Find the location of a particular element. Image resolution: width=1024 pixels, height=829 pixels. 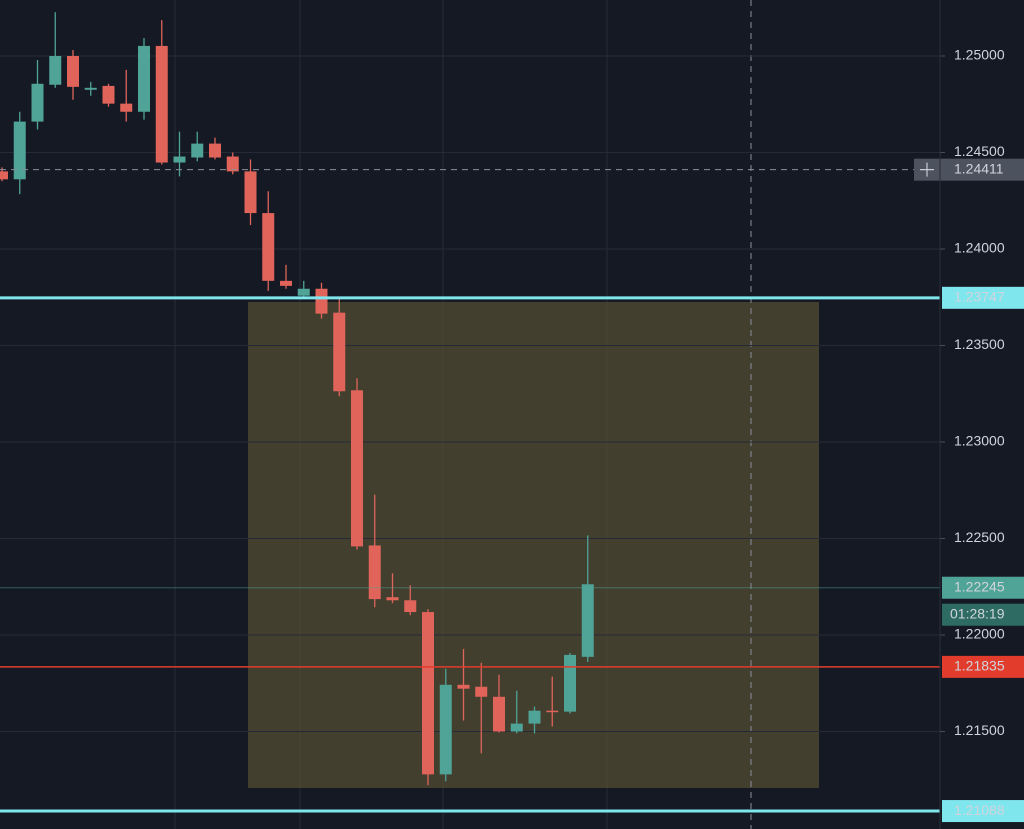

y-tick-label: 1.22000 is located at coordinates (979, 634).